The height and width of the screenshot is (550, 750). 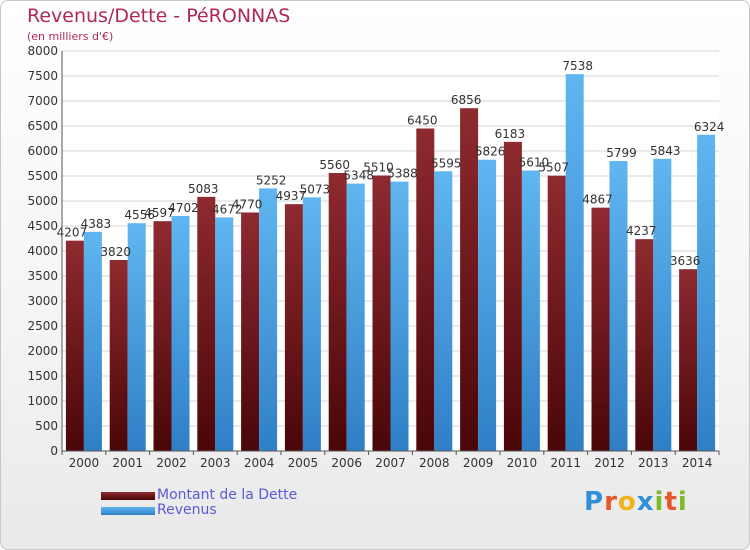 What do you see at coordinates (553, 168) in the screenshot?
I see `data-label-dette: 5507` at bounding box center [553, 168].